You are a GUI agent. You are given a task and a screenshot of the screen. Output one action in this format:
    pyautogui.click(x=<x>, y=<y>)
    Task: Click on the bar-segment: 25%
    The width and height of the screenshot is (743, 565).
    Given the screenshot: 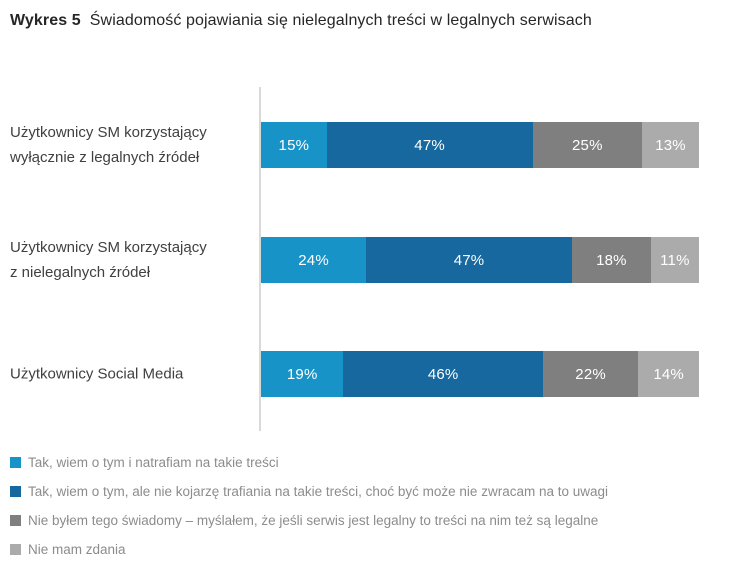 What is the action you would take?
    pyautogui.click(x=587, y=145)
    